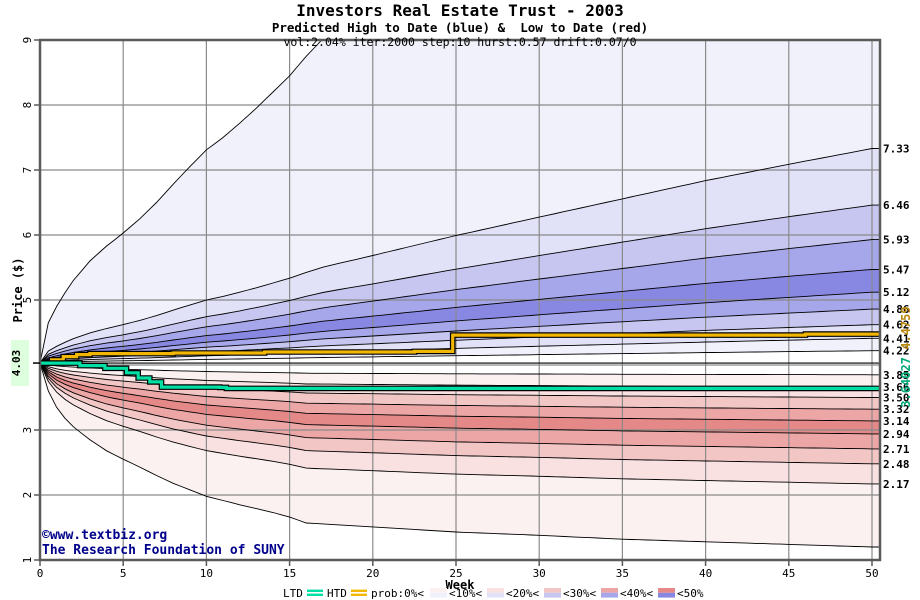 This screenshot has height=600, width=920. I want to click on y-tick-label: 2, so click(27, 495).